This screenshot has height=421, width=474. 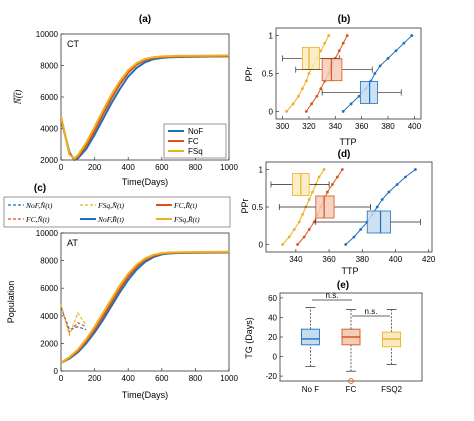 I want to click on panel-a-legend: NoF FC FSq, so click(x=195, y=141).